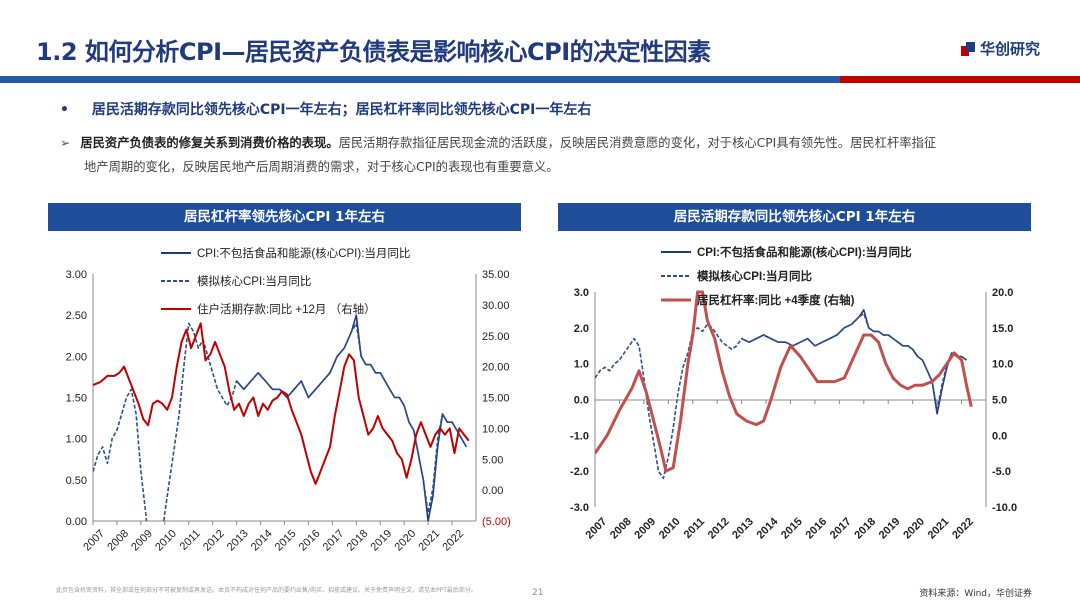 This screenshot has width=1080, height=608. What do you see at coordinates (321, 167) in the screenshot?
I see `summary-line-2: 地产周期的变化，反映居民地产后周期消费的需求，对于核心CPI的表现也有重要意义。` at bounding box center [321, 167].